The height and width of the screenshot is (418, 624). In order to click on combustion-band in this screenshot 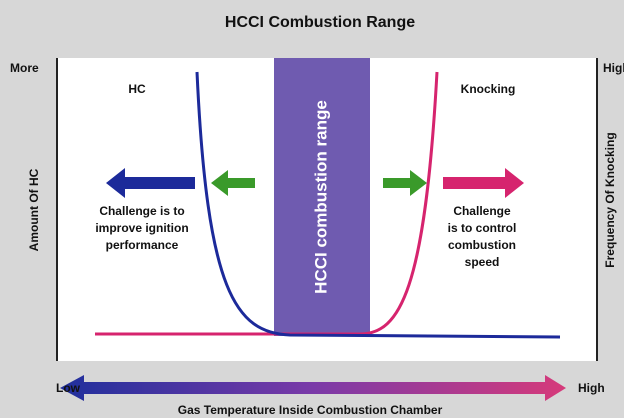, I will do `click(322, 197)`.